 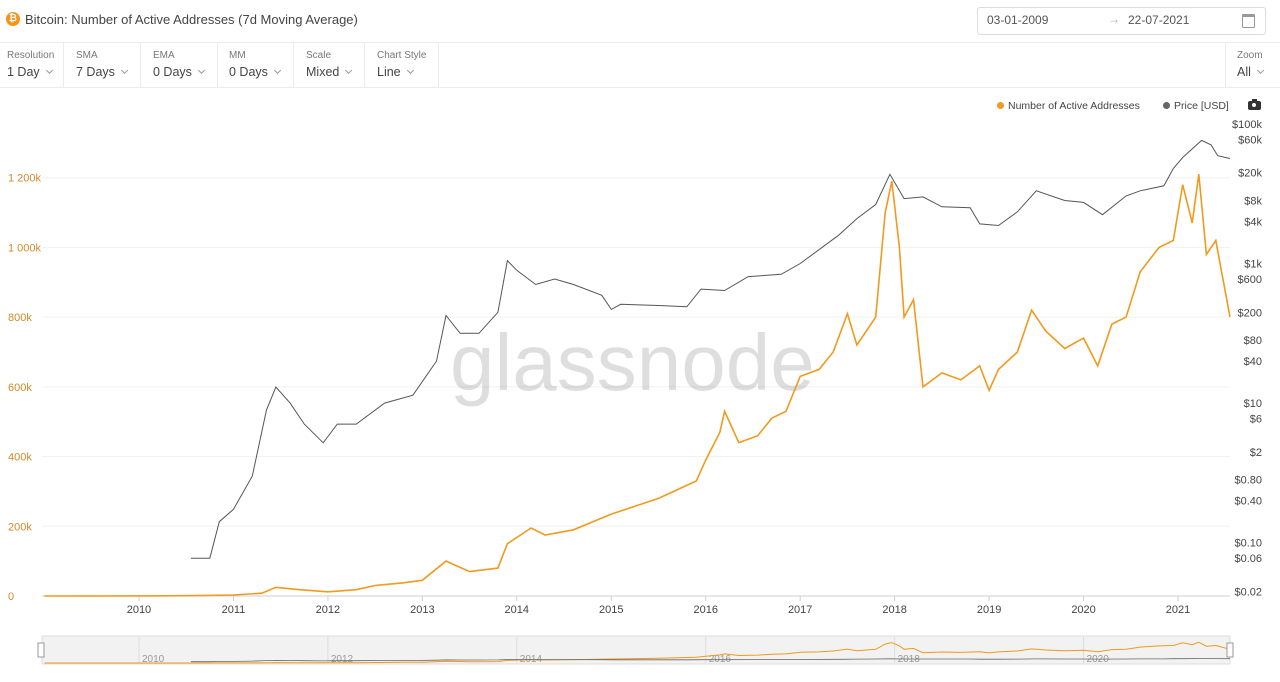 What do you see at coordinates (342, 659) in the screenshot?
I see `navigator-tick-label: 2012` at bounding box center [342, 659].